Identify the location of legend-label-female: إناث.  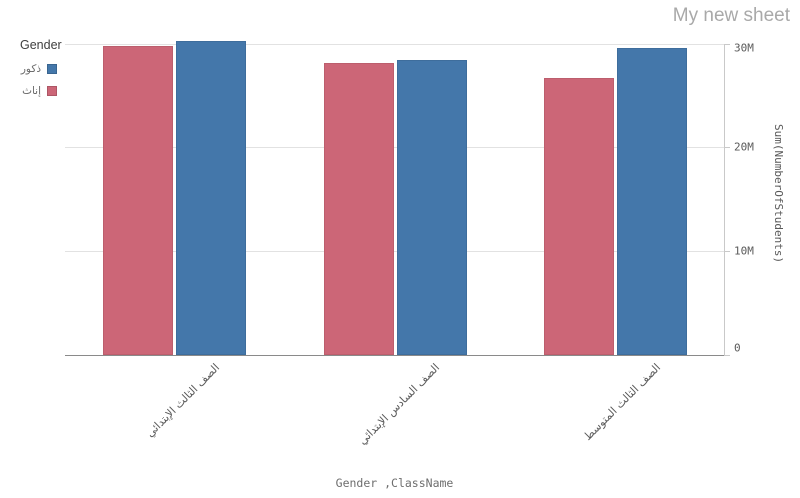
(31, 91).